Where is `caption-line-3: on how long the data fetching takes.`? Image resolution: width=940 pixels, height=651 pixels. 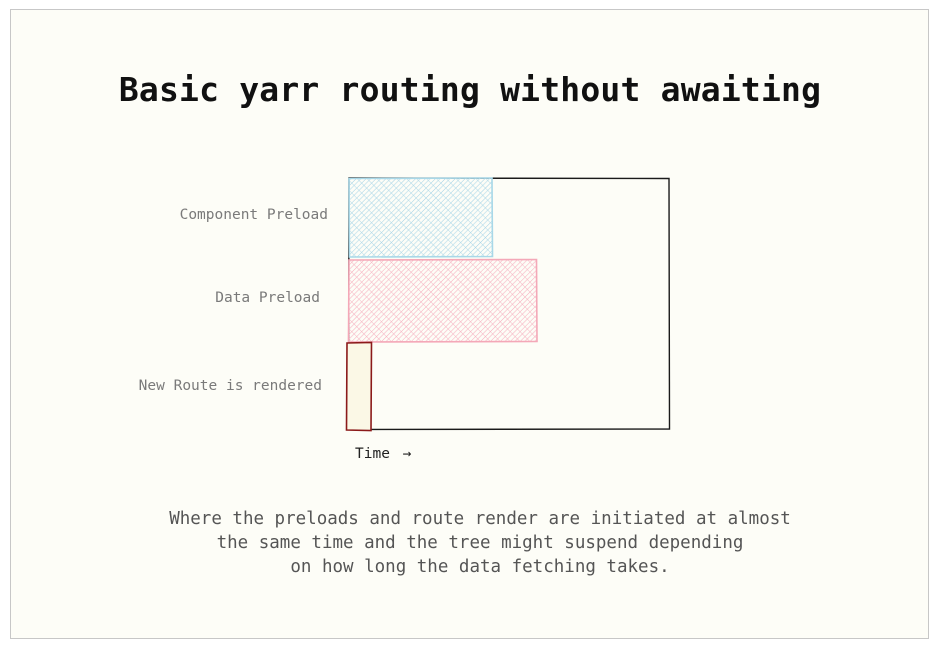
caption-line-3: on how long the data fetching takes. is located at coordinates (480, 567).